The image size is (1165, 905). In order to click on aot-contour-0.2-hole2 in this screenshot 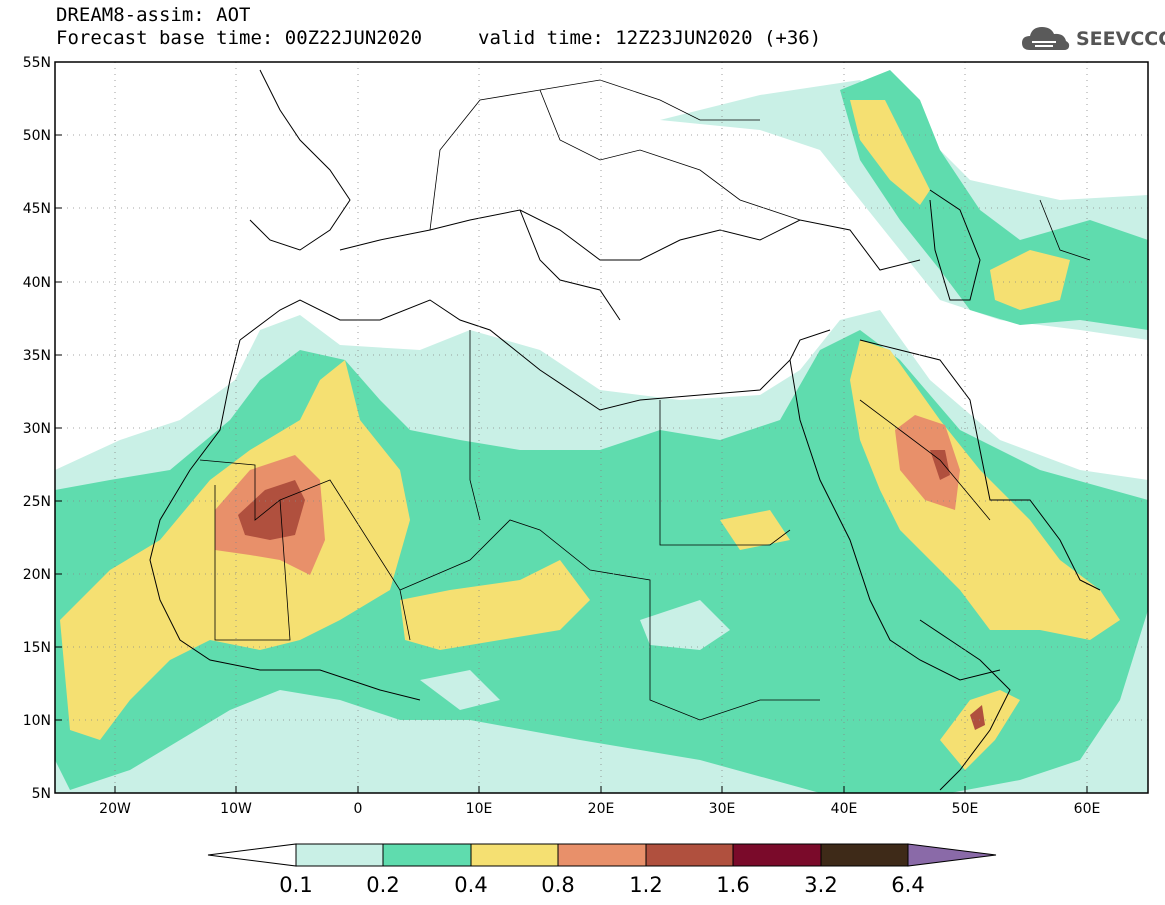, I will do `click(460, 690)`.